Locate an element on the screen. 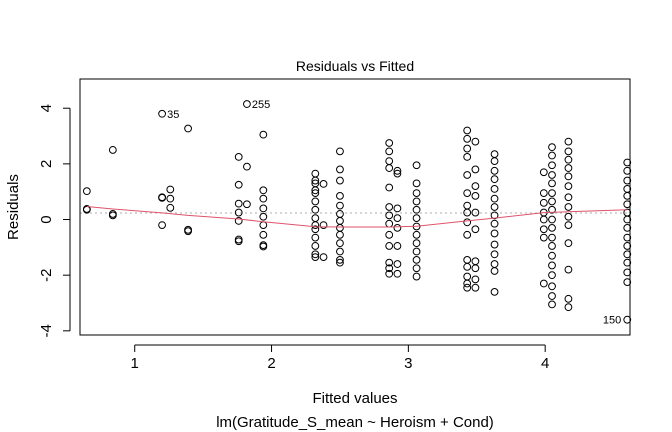  y-axis-label: Residuals is located at coordinates (13, 207).